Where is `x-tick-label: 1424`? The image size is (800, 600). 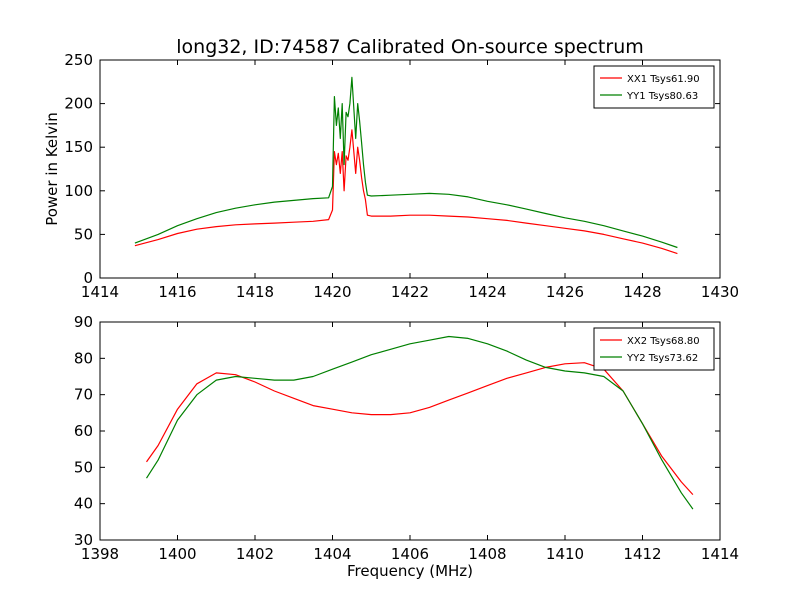 x-tick-label: 1424 is located at coordinates (487, 292).